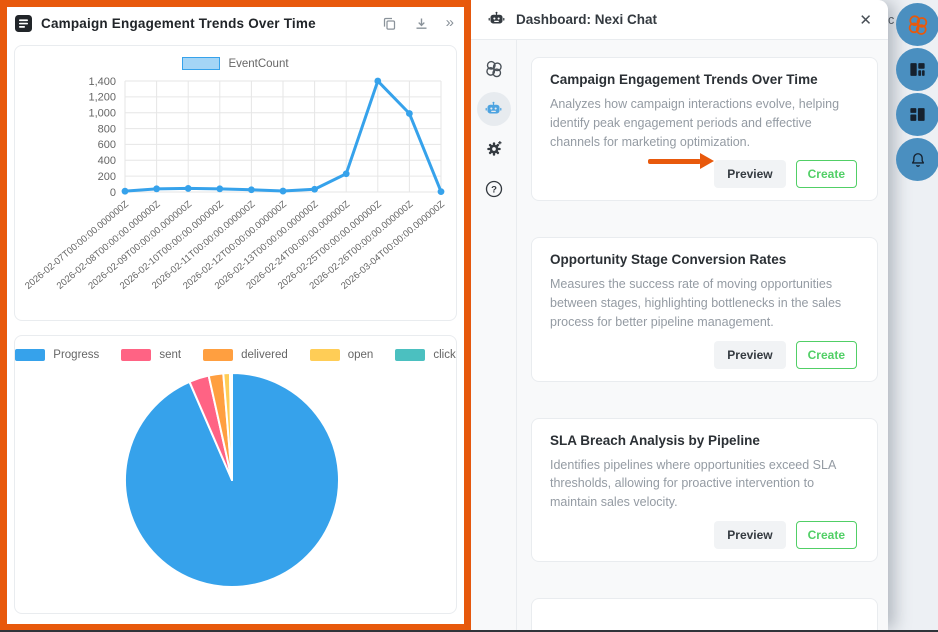 This screenshot has height=632, width=938. What do you see at coordinates (865, 20) in the screenshot?
I see `close-icon: ✕` at bounding box center [865, 20].